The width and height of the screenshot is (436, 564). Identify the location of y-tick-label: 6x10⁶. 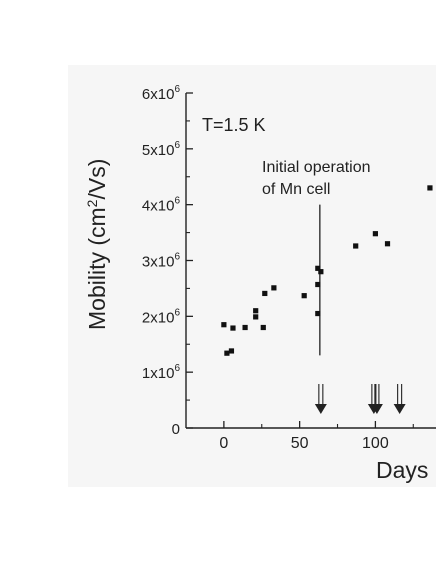
(161, 93).